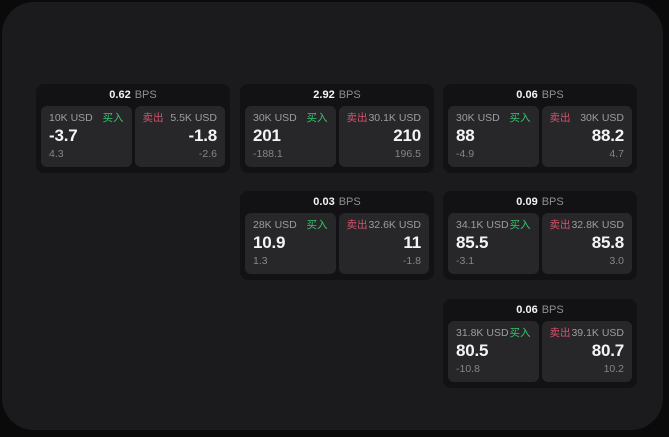  Describe the element at coordinates (394, 118) in the screenshot. I see `sell-amount: 30.1K USD` at that location.